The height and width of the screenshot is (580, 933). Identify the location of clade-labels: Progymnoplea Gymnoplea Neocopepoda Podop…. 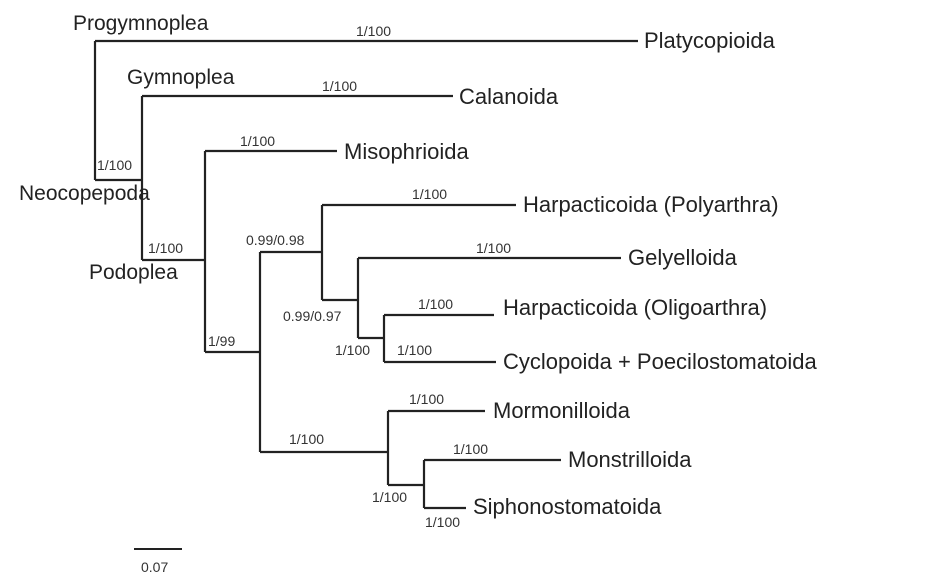
(127, 148).